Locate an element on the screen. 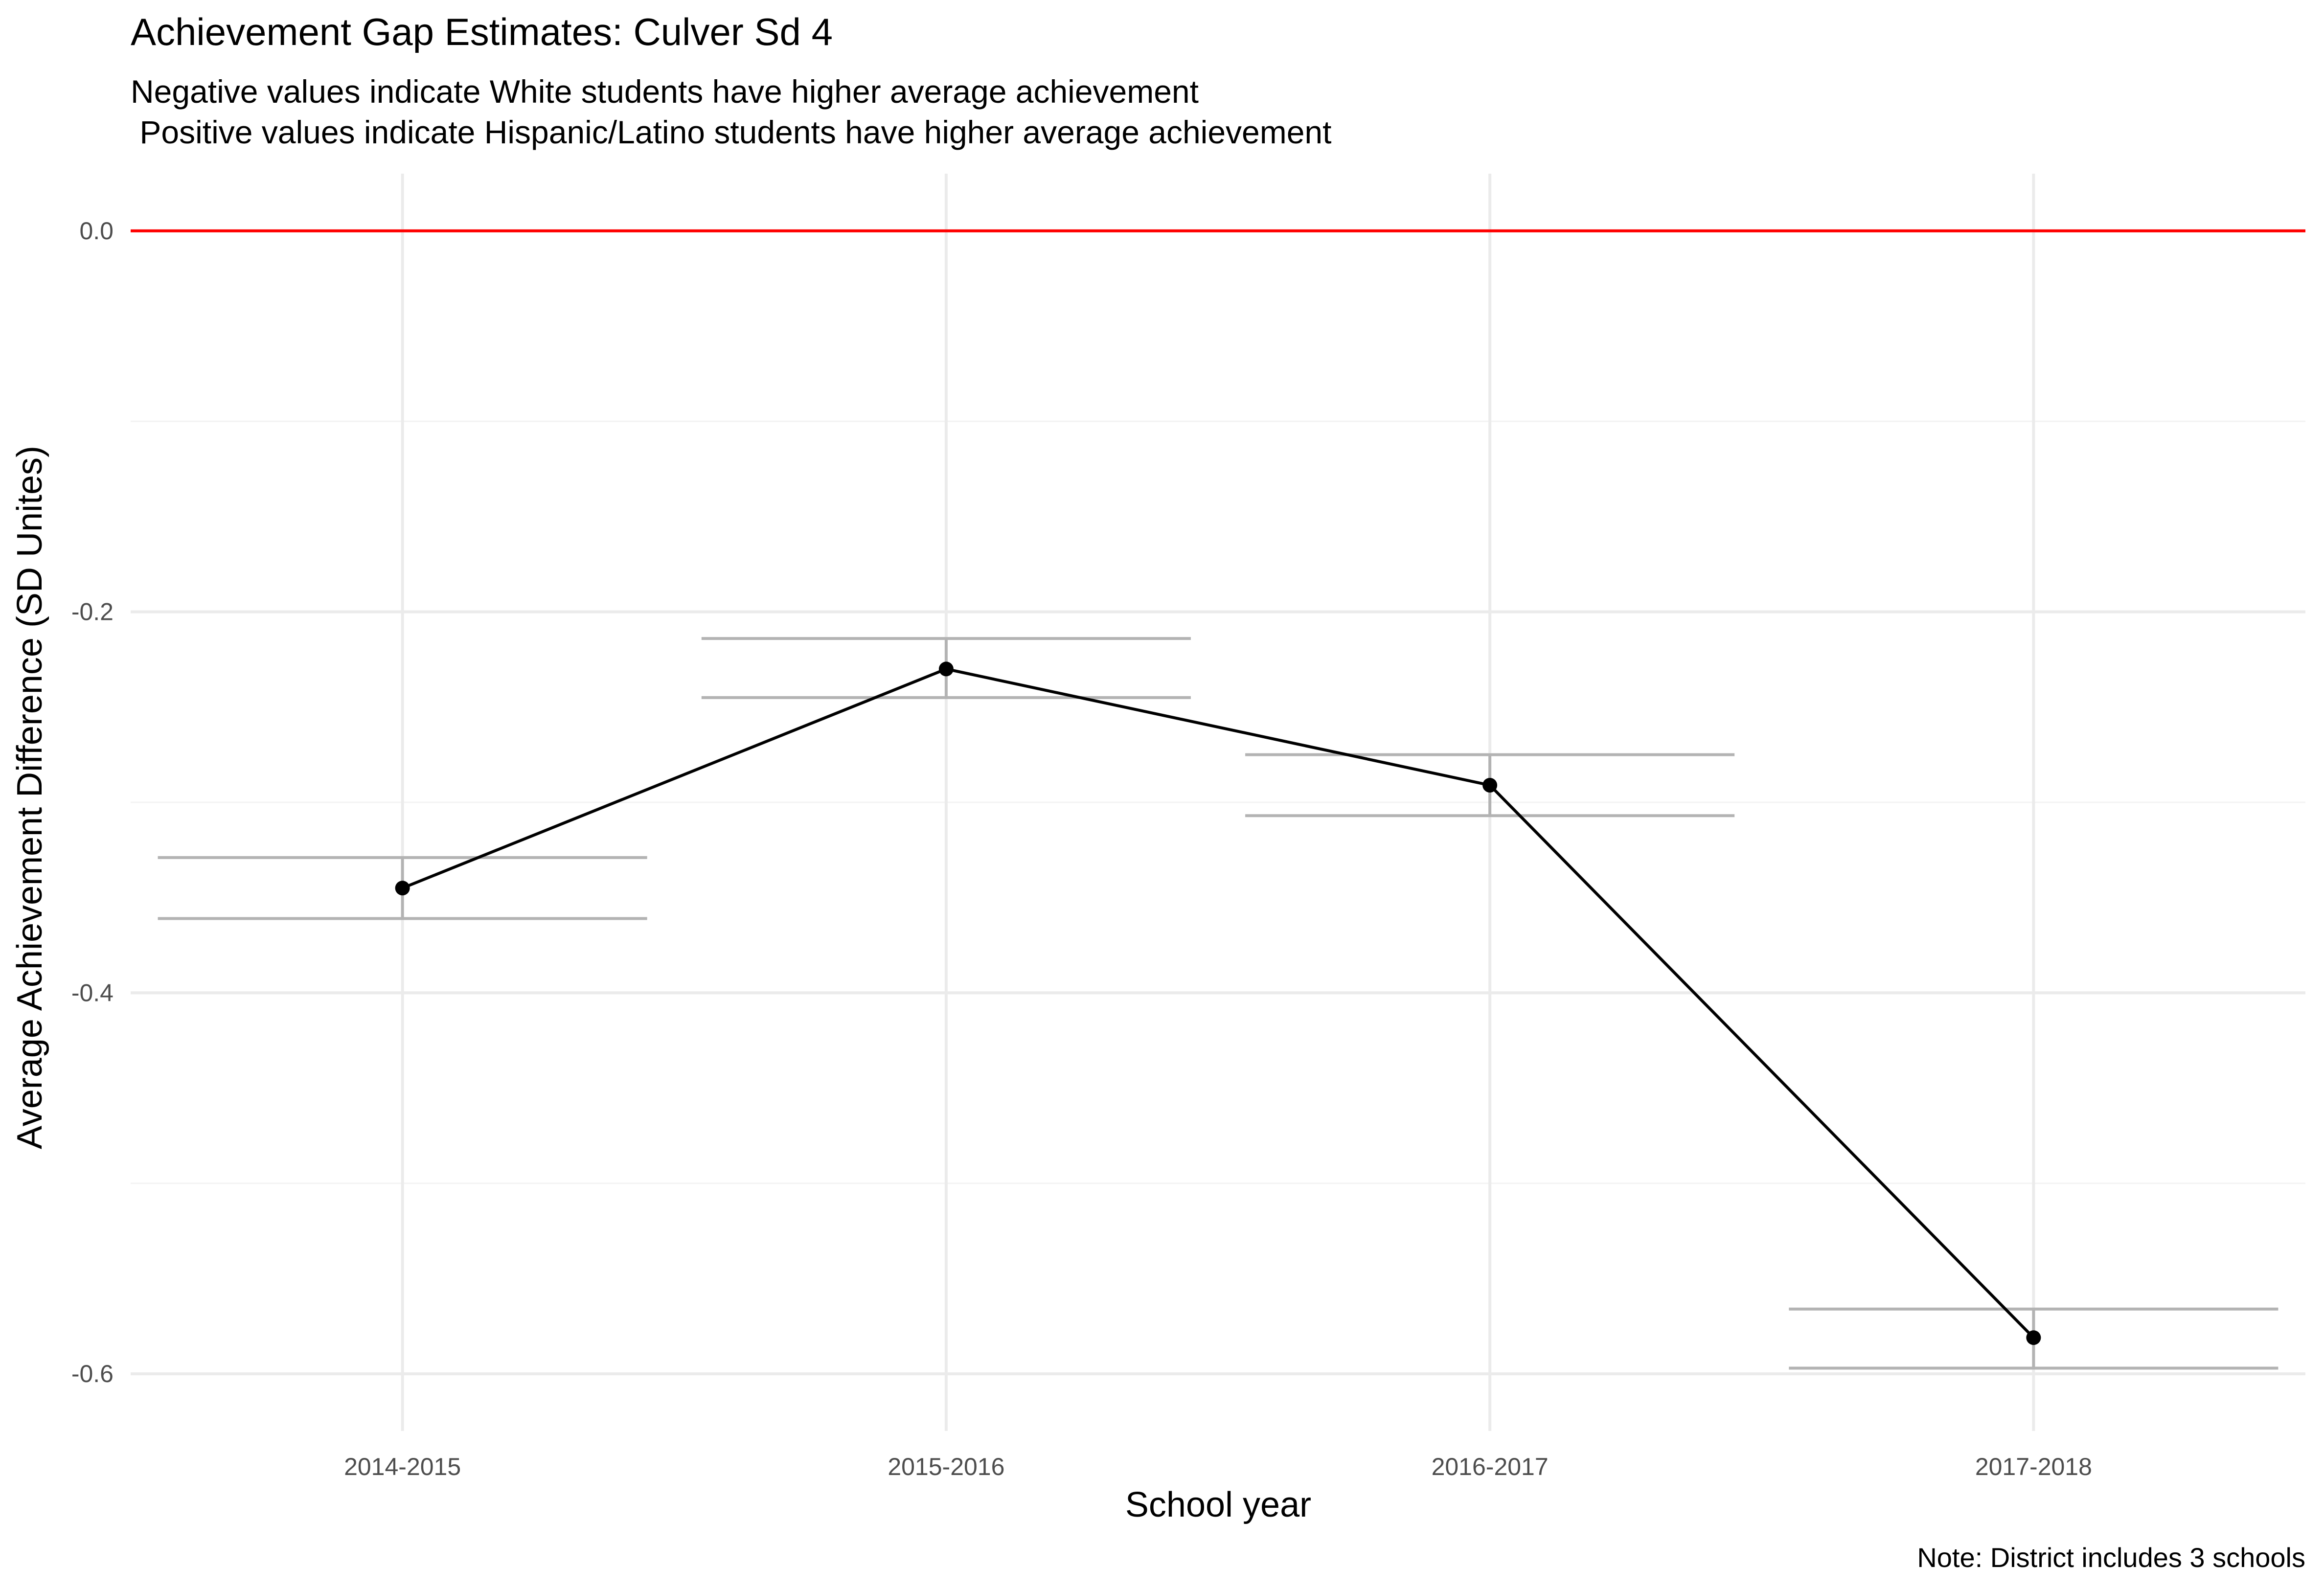 This screenshot has width=2324, height=1590. y-tick-label: -0.6 is located at coordinates (92, 1374).